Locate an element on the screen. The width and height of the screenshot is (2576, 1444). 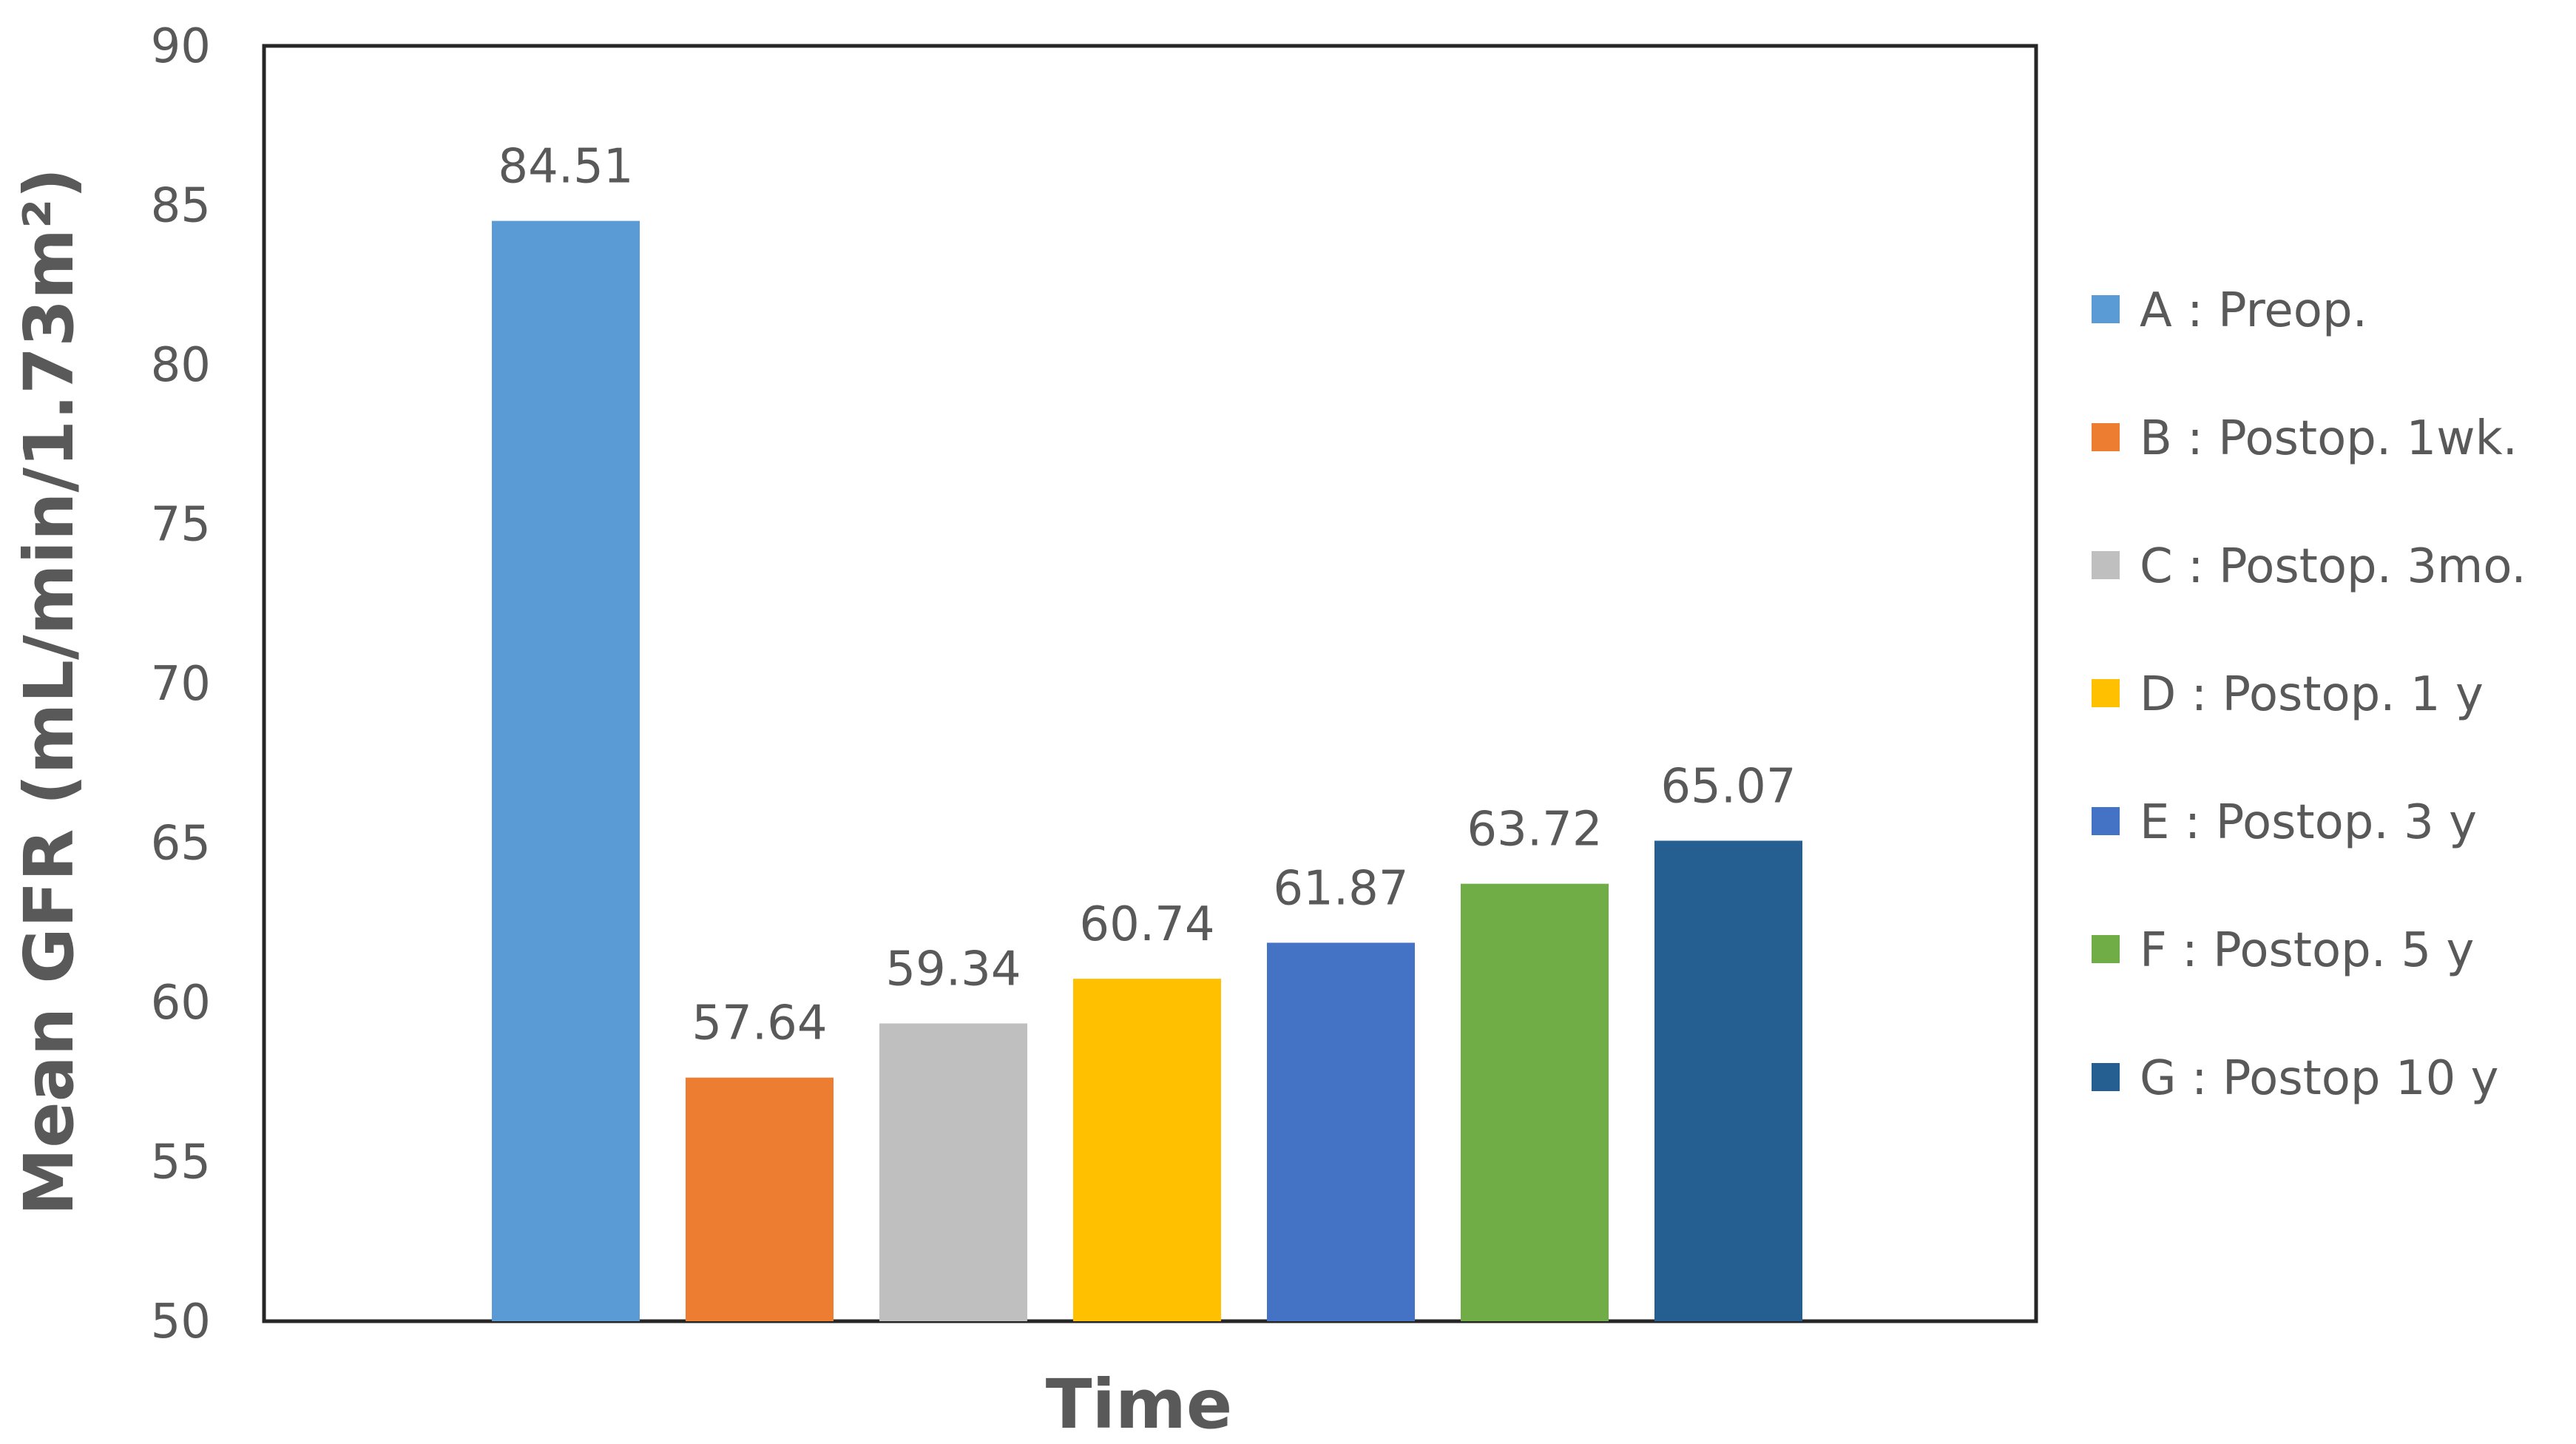
data-label: 57.64 is located at coordinates (759, 1023).